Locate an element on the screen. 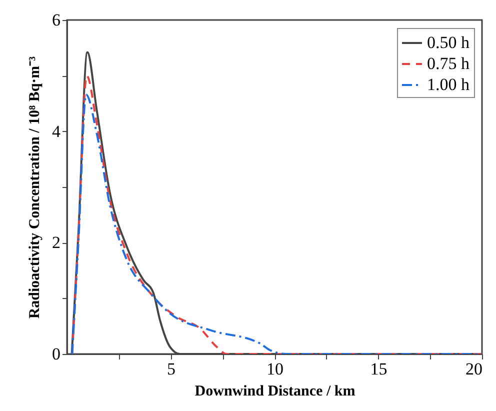 The width and height of the screenshot is (496, 411). x-tick-label: 20 is located at coordinates (474, 369).